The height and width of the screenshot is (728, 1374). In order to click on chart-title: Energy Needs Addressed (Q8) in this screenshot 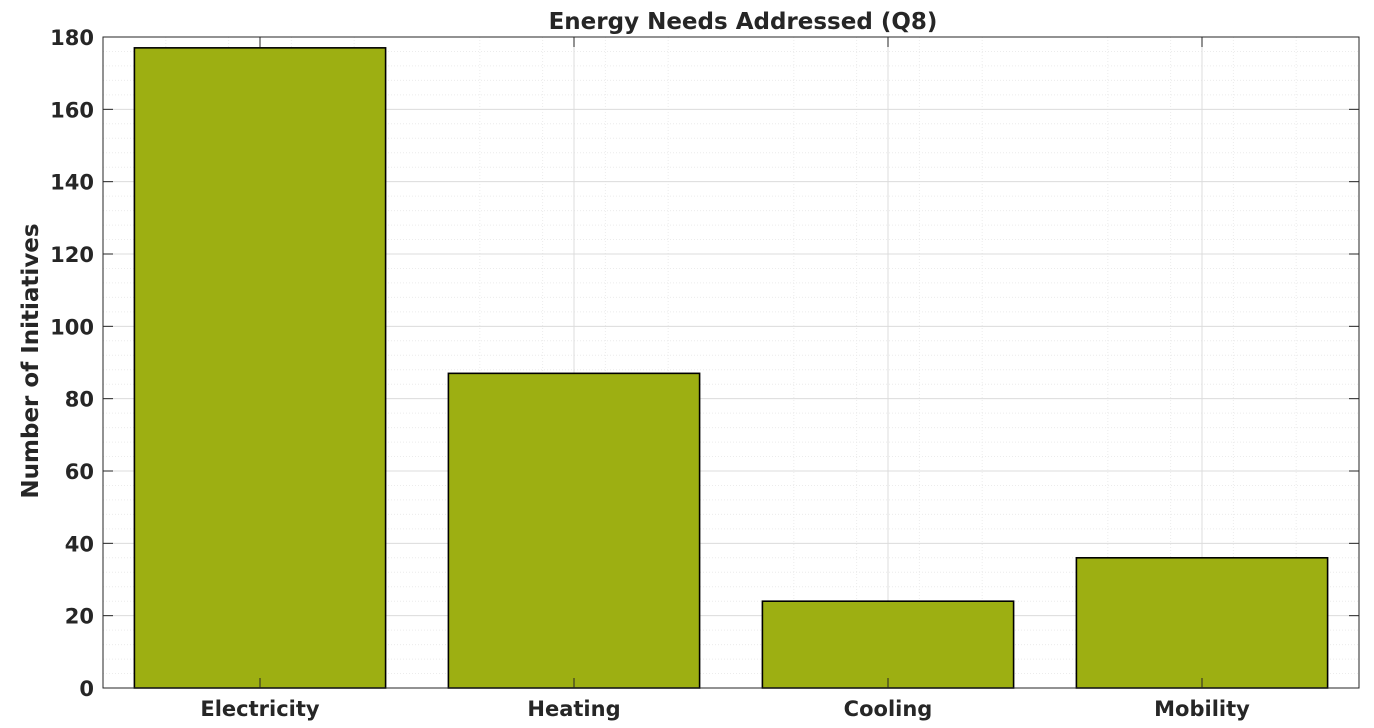, I will do `click(743, 22)`.